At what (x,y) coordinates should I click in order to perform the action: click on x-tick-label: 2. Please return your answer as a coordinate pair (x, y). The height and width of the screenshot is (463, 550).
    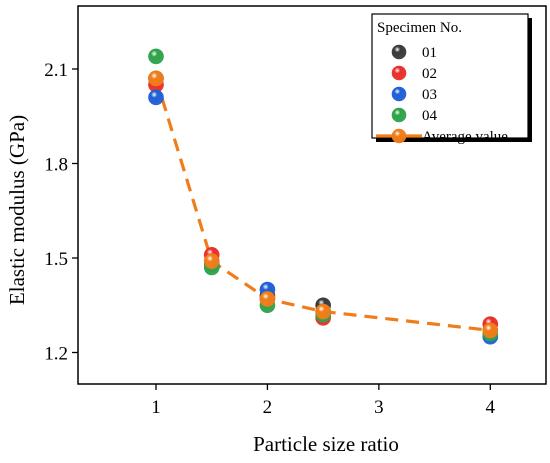
    Looking at the image, I should click on (268, 407).